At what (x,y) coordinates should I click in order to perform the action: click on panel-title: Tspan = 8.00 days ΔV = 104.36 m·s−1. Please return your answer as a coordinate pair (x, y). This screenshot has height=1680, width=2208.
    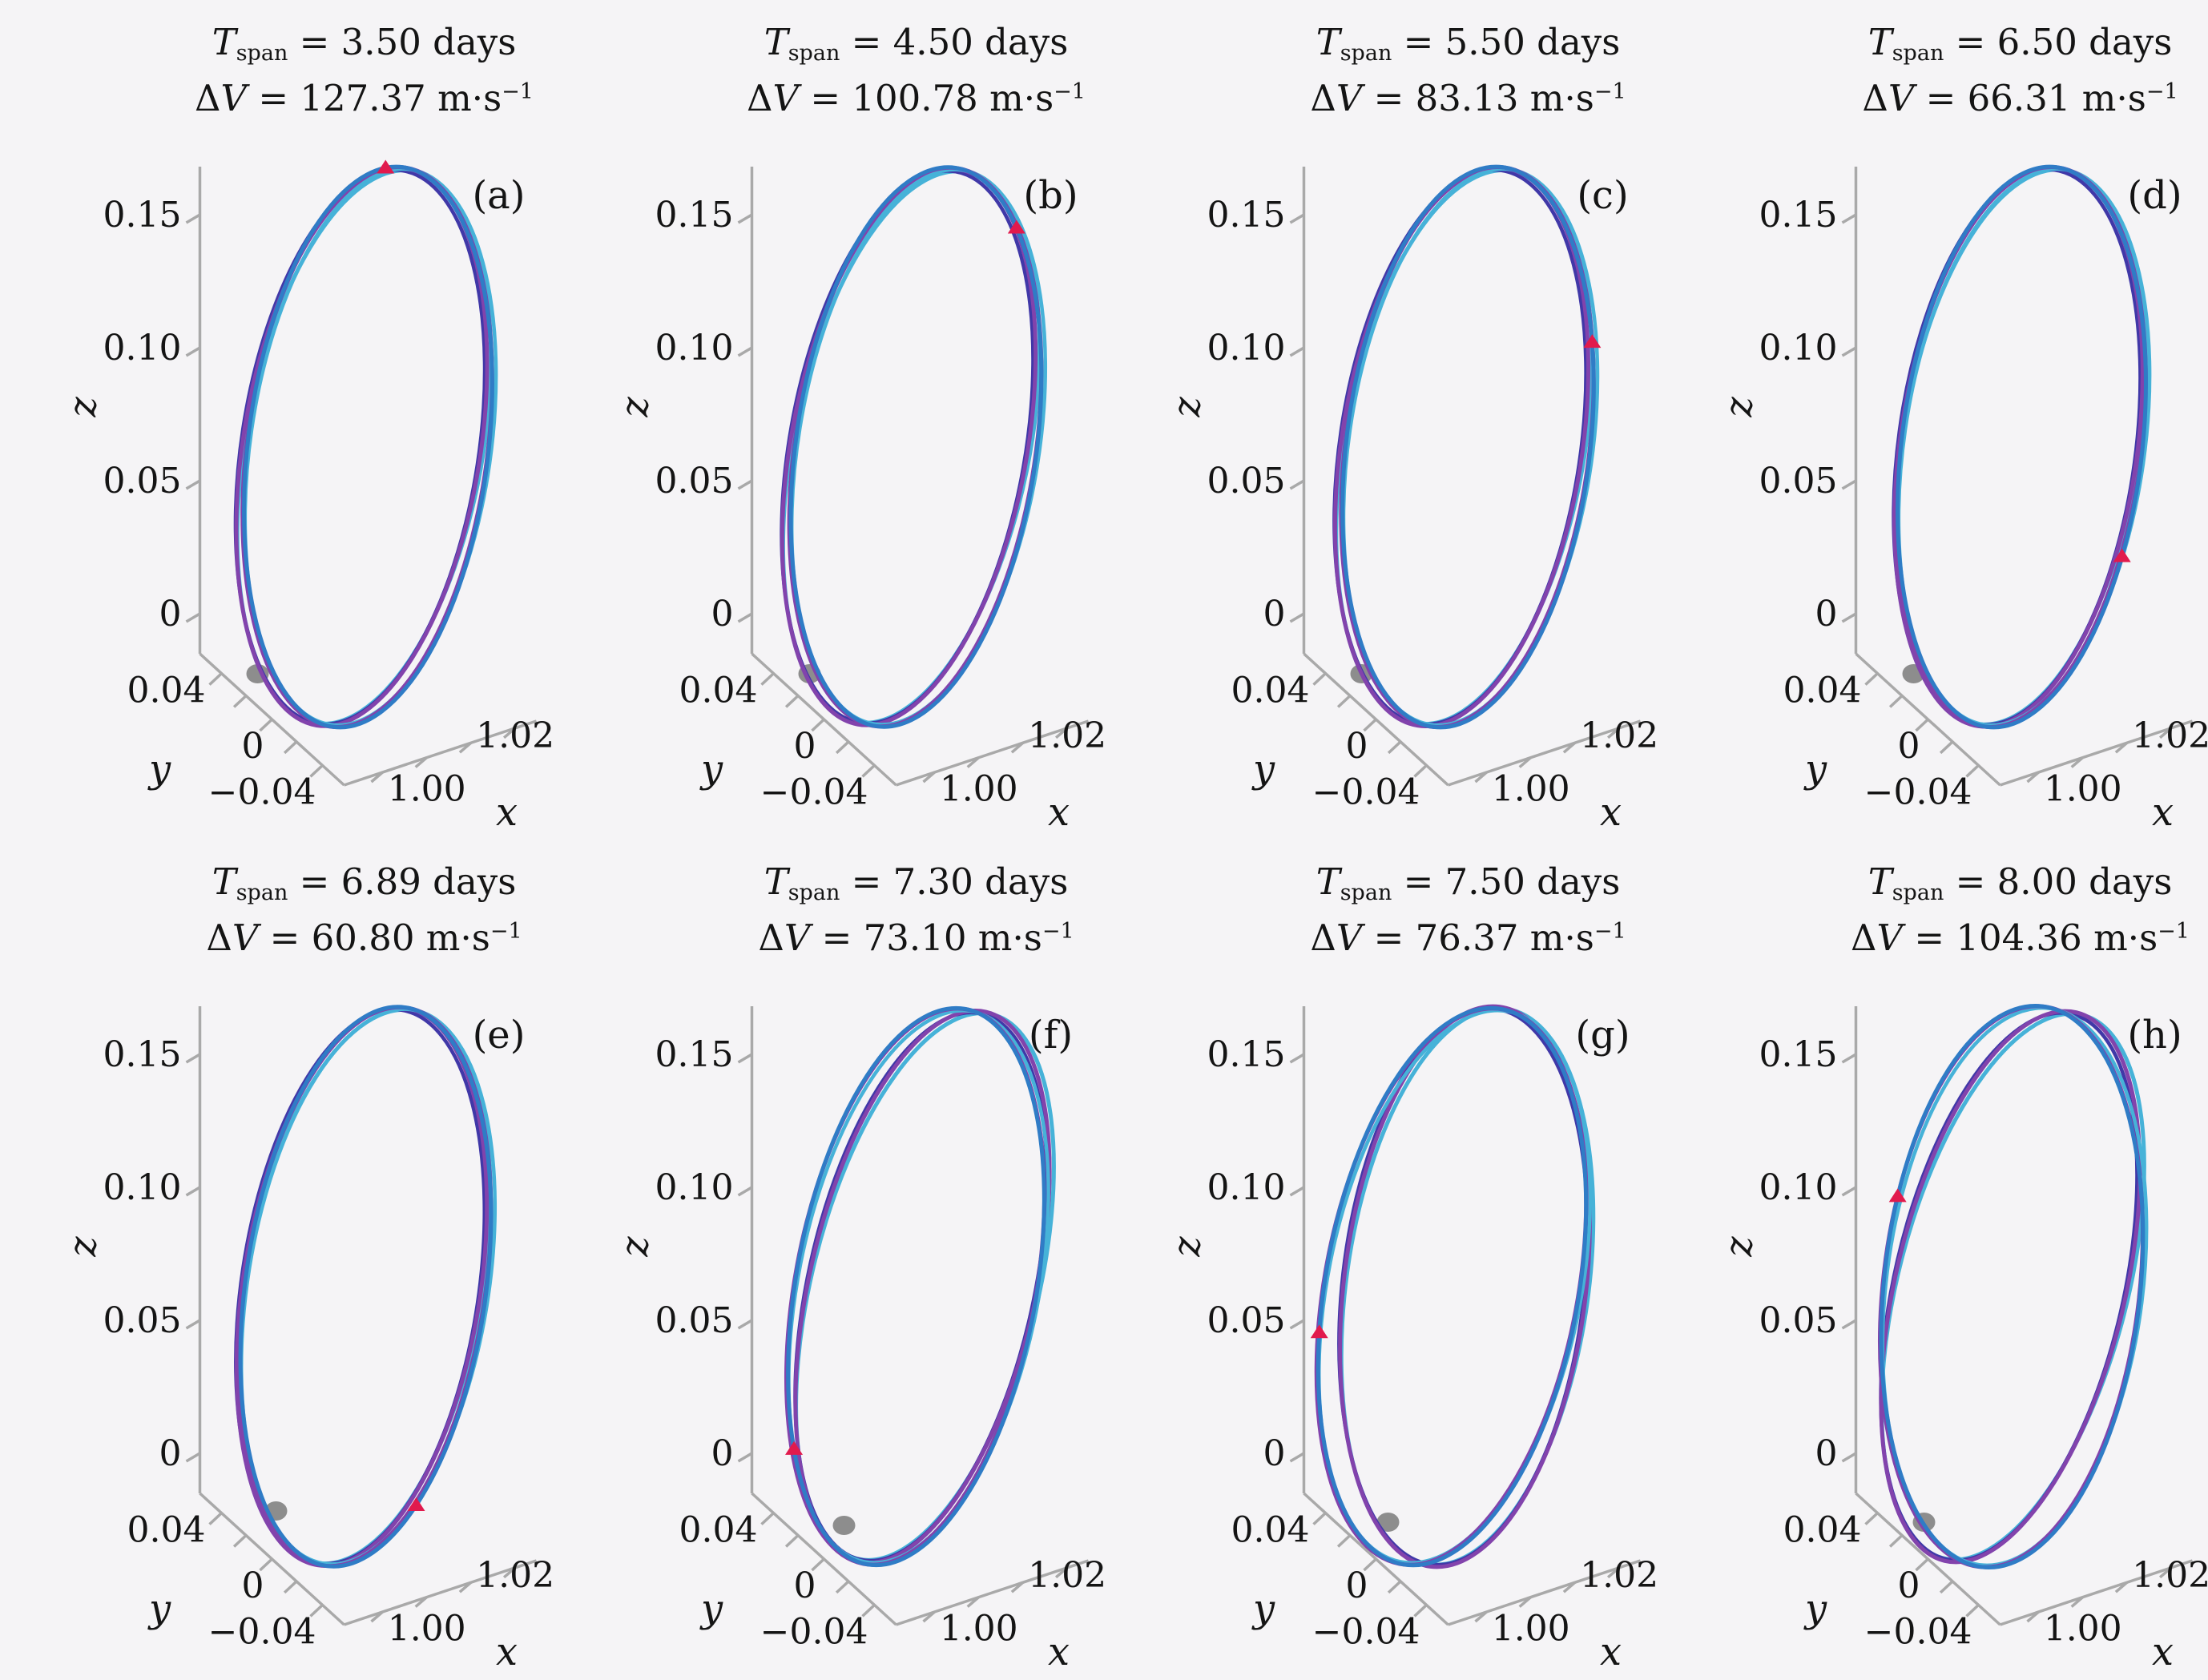
    Looking at the image, I should click on (1976, 907).